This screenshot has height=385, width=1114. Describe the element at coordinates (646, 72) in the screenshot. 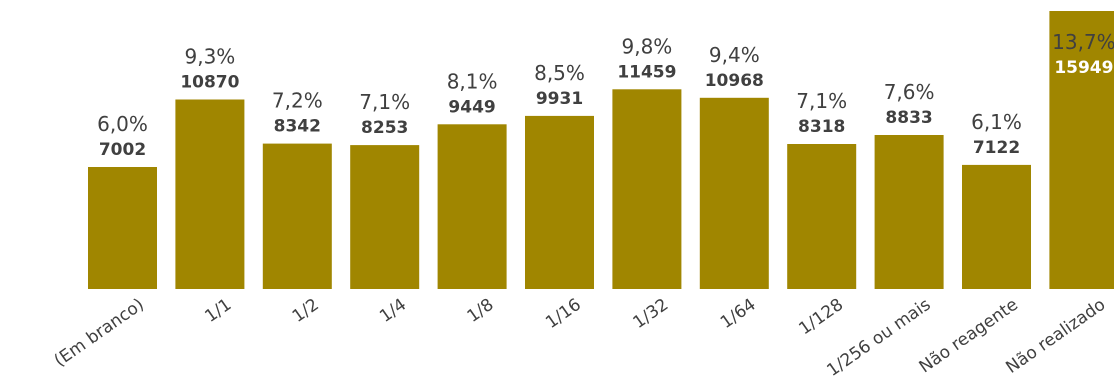

I see `value-label-7: 11459` at that location.